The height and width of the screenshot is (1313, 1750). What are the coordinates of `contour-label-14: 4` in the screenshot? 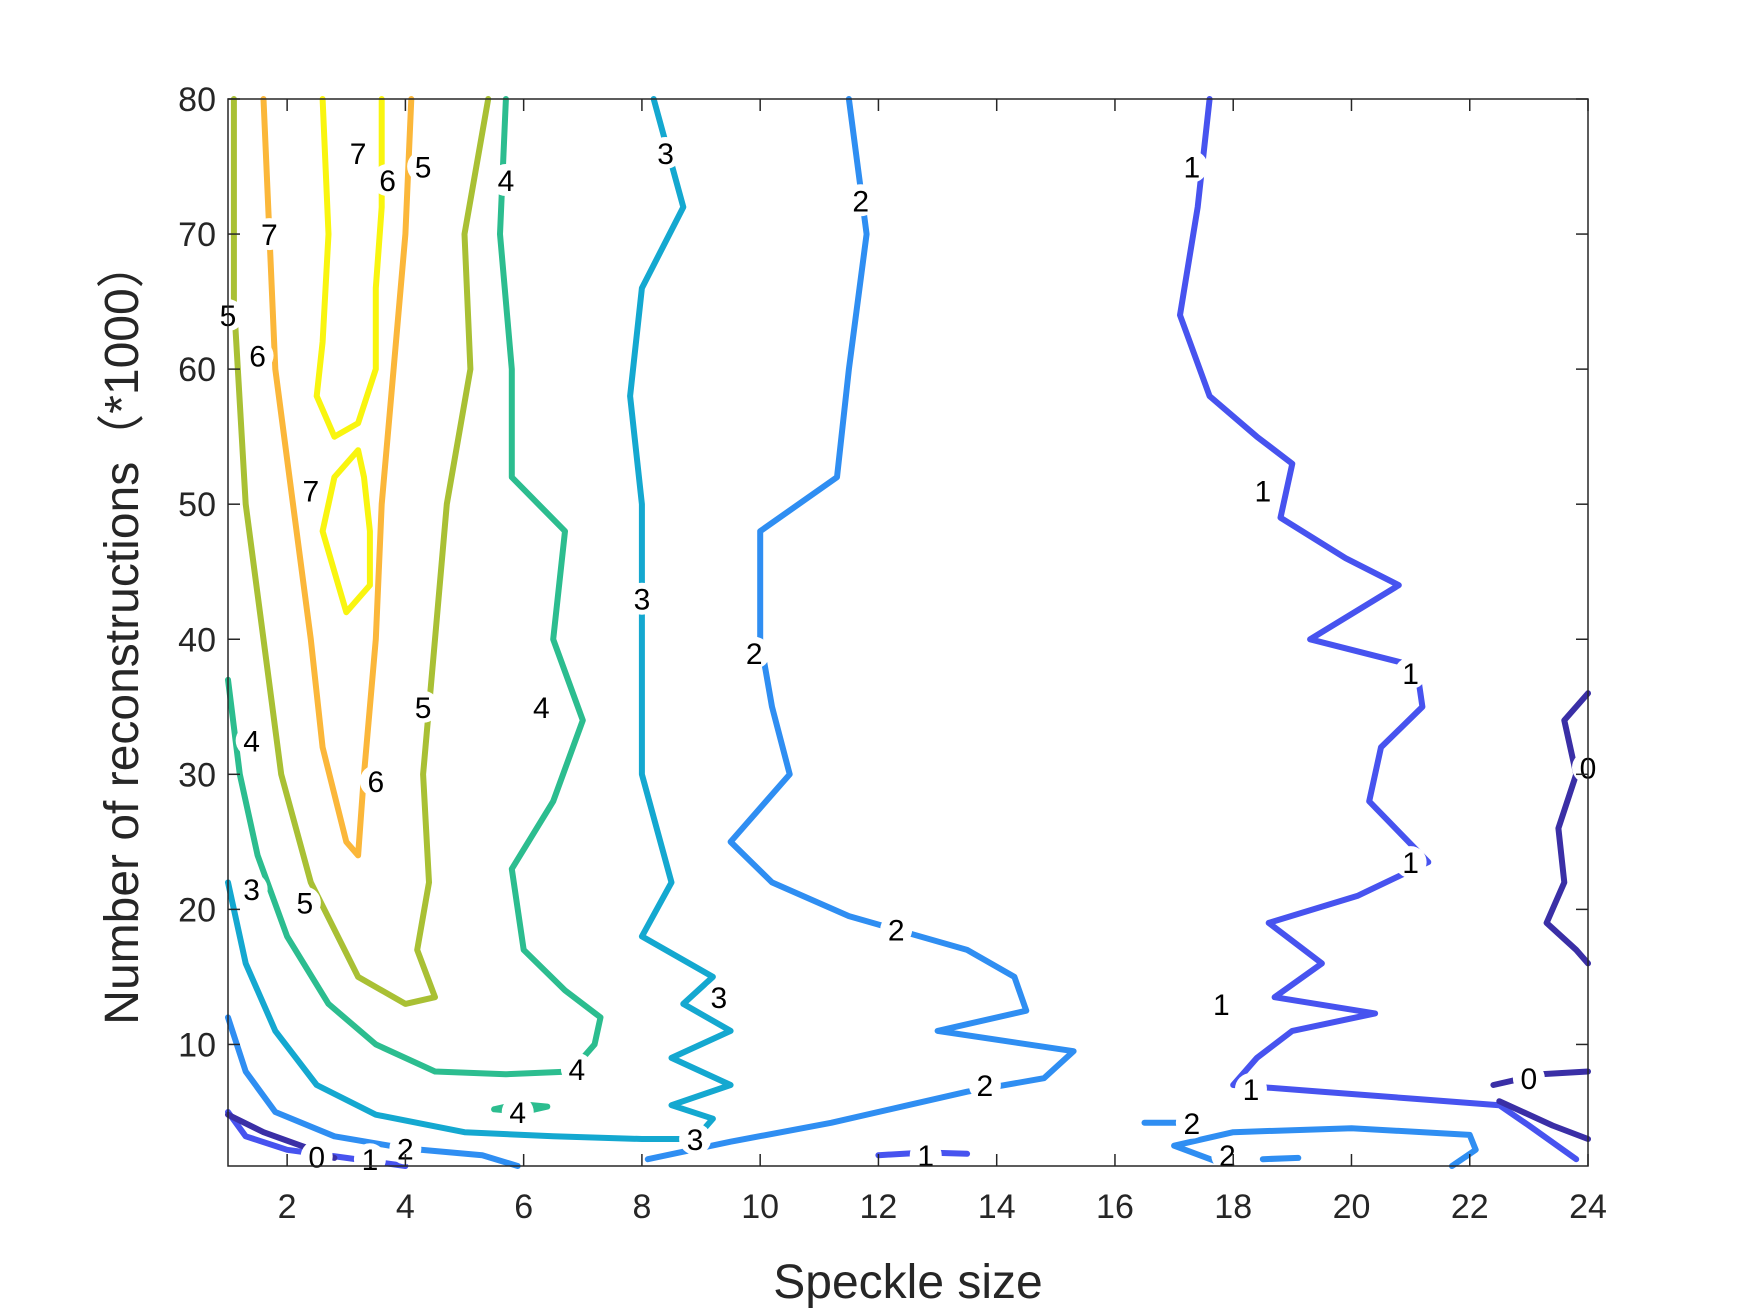 It's located at (517, 1113).